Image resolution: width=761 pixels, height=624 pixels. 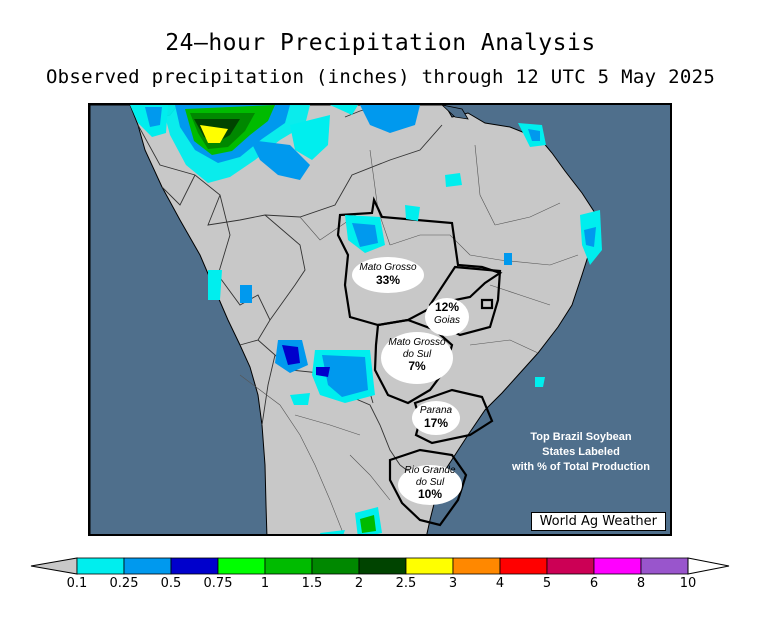 I want to click on legend-tick-label: 2, so click(x=359, y=583).